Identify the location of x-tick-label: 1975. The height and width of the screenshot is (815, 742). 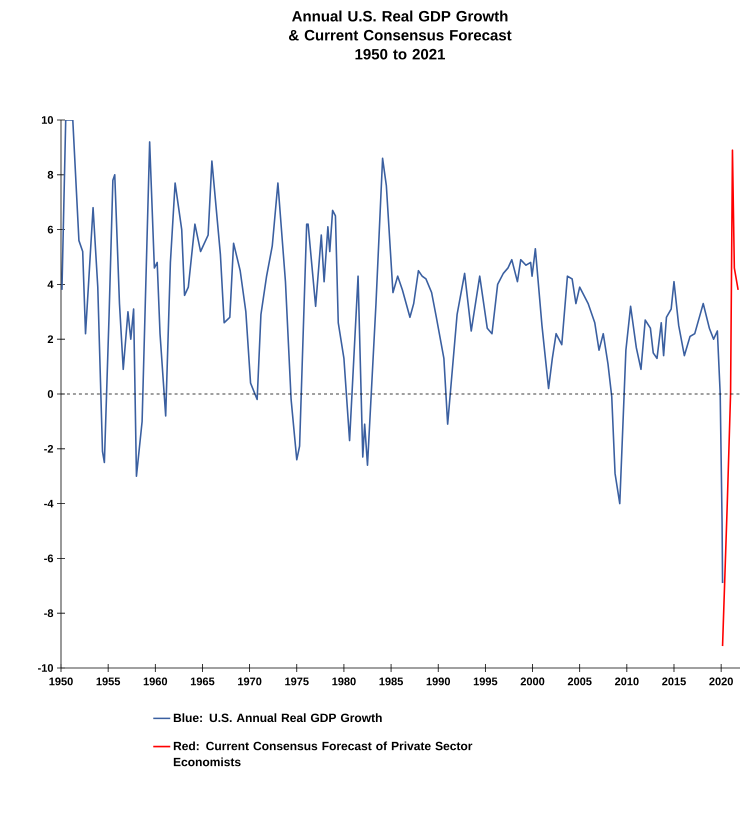
(297, 682).